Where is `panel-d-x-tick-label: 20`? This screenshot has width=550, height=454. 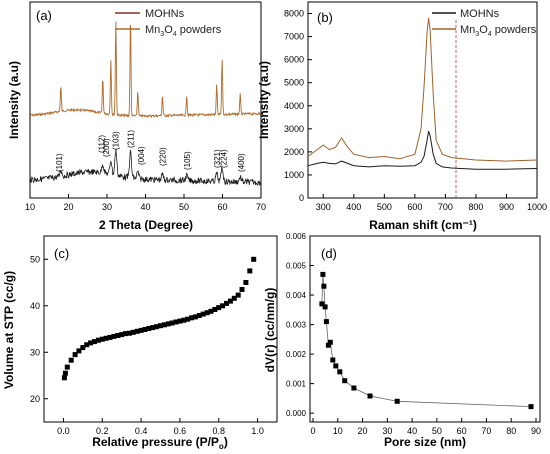
panel-d-x-tick-label: 20 is located at coordinates (363, 431).